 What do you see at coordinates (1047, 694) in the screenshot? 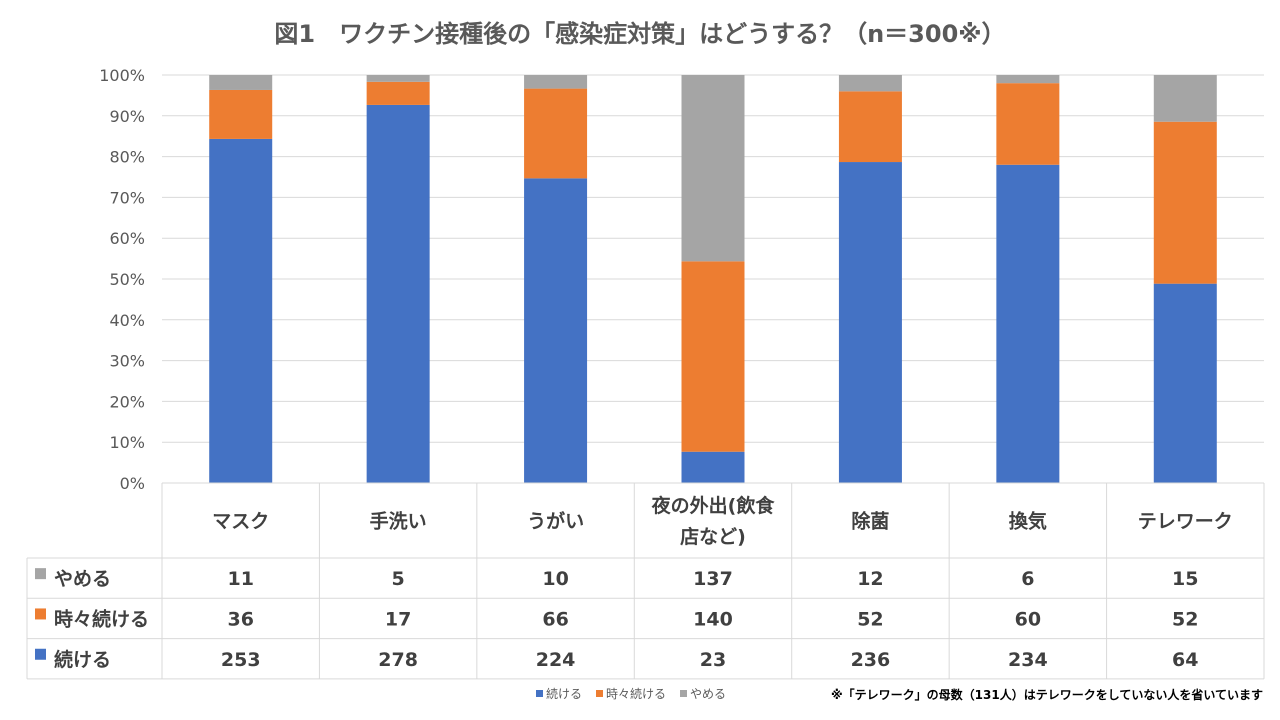
I see `footnote: ※「テレワーク」の母数（131人）はテレワークをしていない人を省いています` at bounding box center [1047, 694].